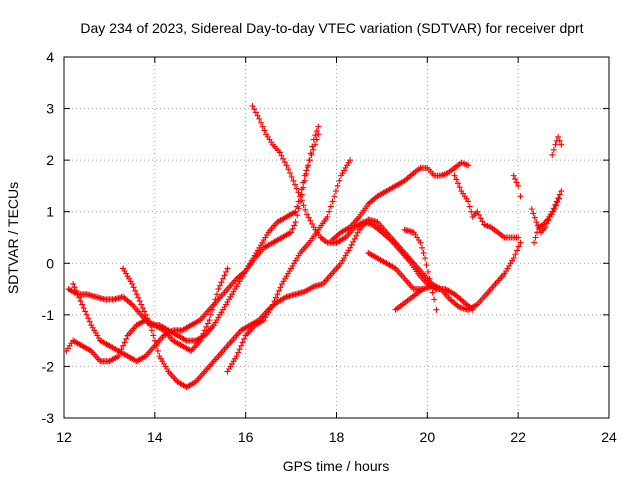 The width and height of the screenshot is (640, 480). I want to click on x-tick-label: 14, so click(155, 437).